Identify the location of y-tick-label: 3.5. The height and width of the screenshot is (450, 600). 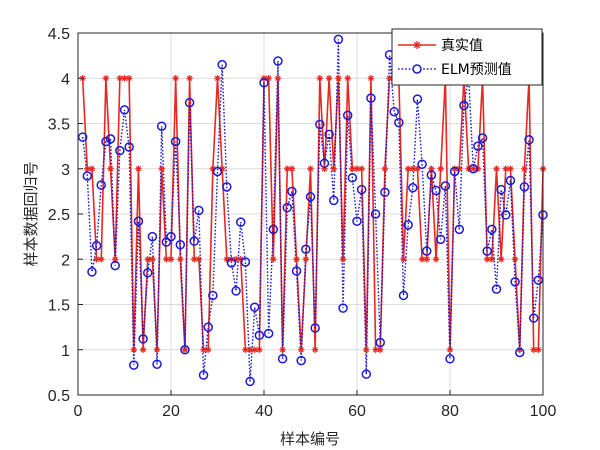
(59, 125).